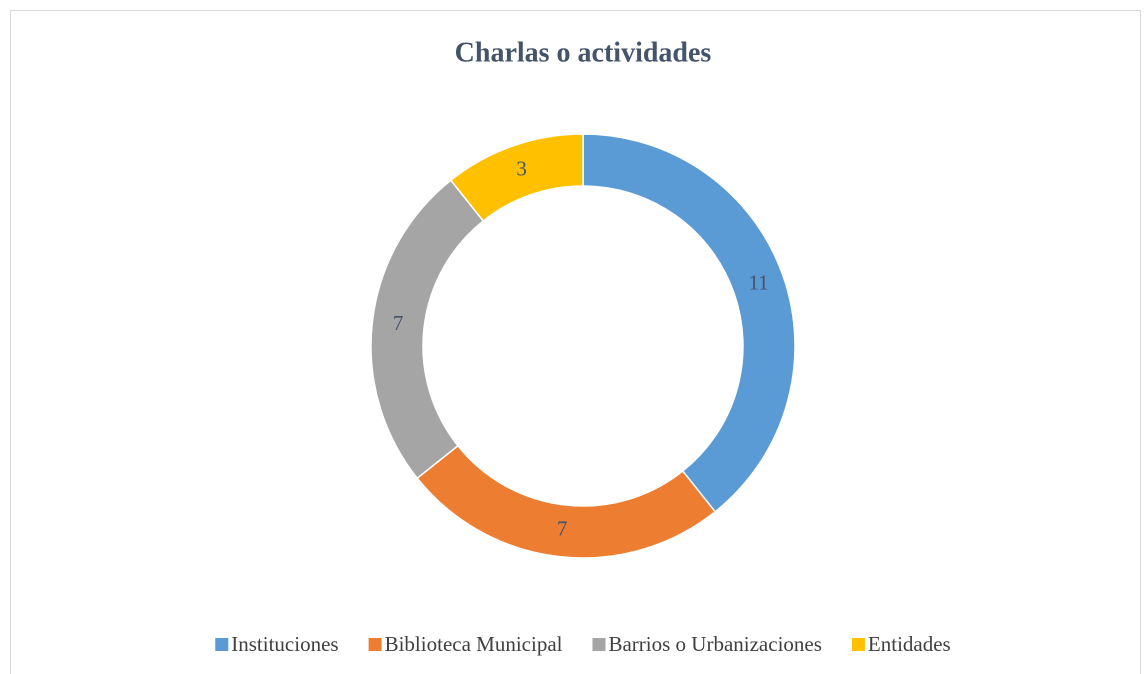 The height and width of the screenshot is (674, 1146). Describe the element at coordinates (284, 644) in the screenshot. I see `legend-label: Instituciones` at that location.